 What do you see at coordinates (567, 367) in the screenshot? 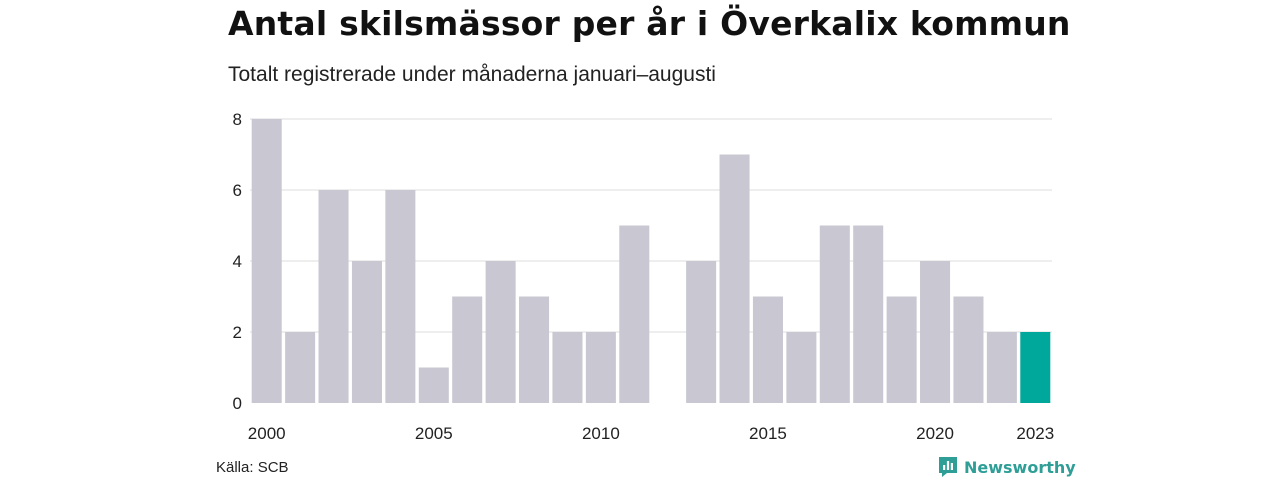
I see `bar-2009` at bounding box center [567, 367].